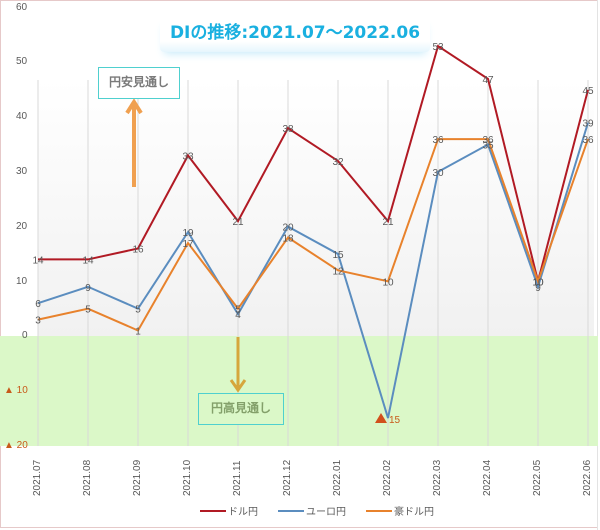 Image resolution: width=600 pixels, height=530 pixels. I want to click on x-tick-label: 2022.06, so click(587, 477).